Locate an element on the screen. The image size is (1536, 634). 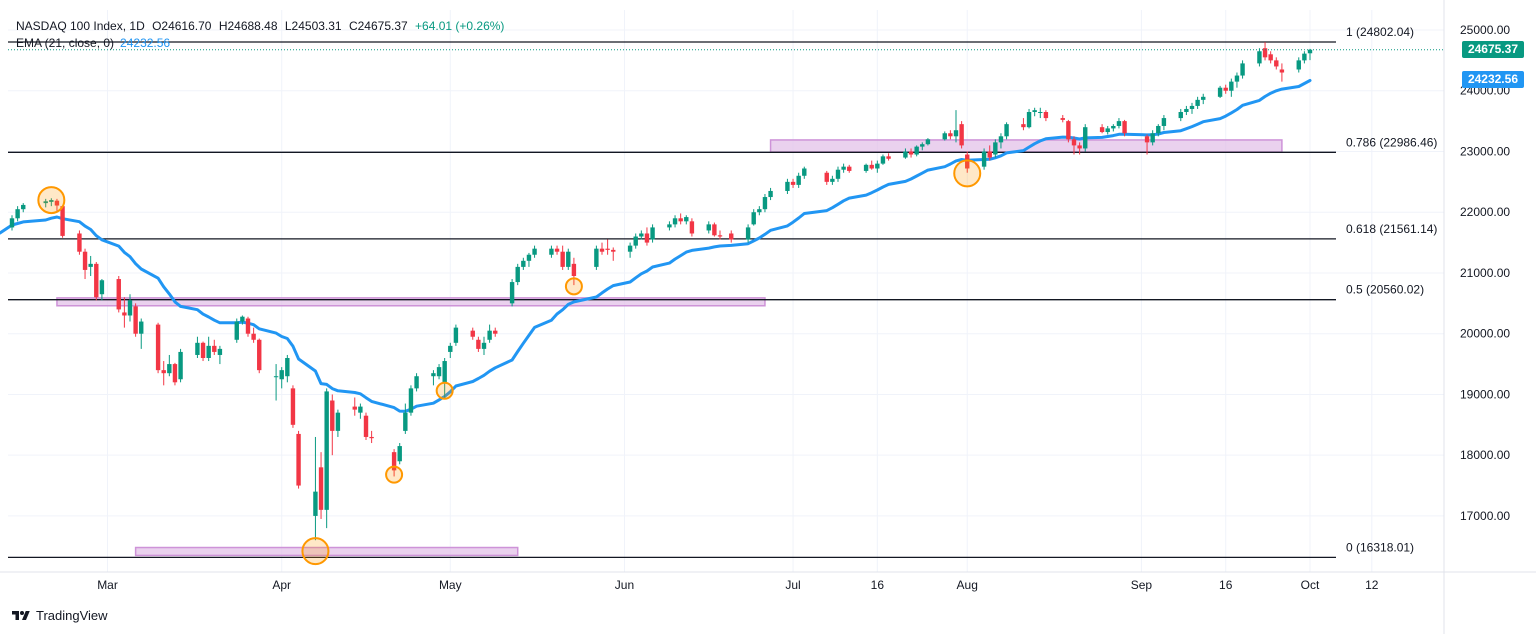
symbol-label: NASDAQ 100 Index, 1D is located at coordinates (80, 26).